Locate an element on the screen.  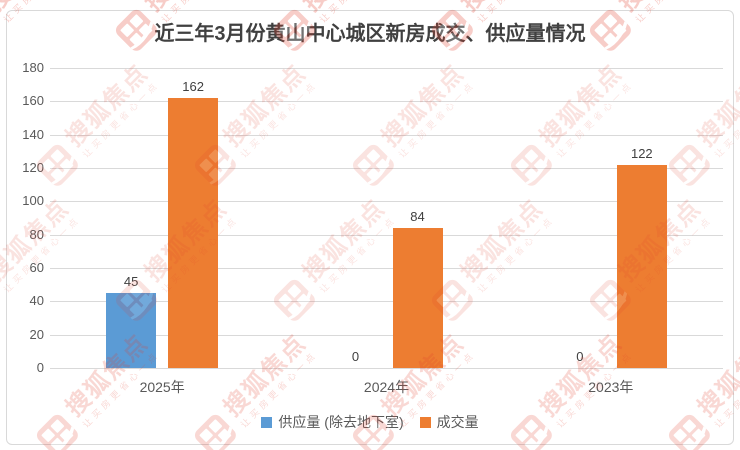
y-axis-tick-label: 160 is located at coordinates (33, 101).